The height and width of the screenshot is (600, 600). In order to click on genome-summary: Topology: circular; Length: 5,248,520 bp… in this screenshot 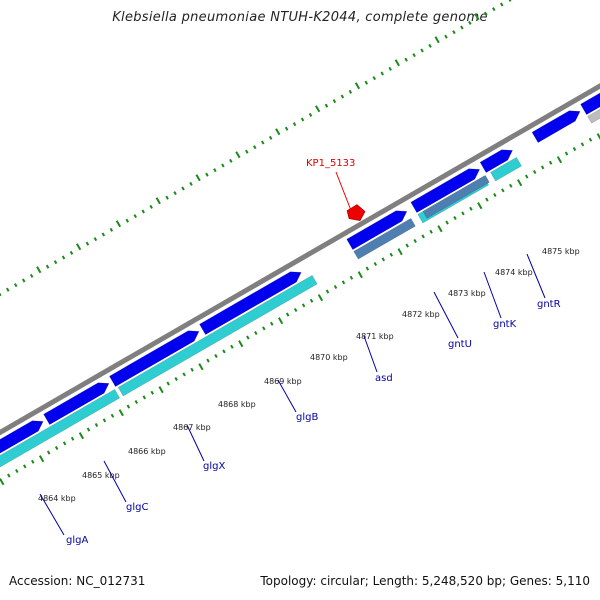, I will do `click(425, 581)`.